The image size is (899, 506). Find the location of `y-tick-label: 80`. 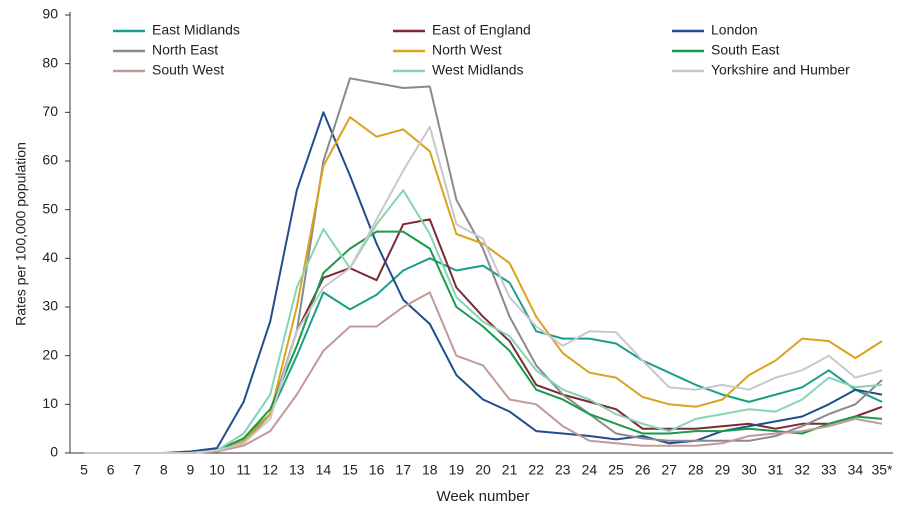

y-tick-label: 80 is located at coordinates (50, 62).